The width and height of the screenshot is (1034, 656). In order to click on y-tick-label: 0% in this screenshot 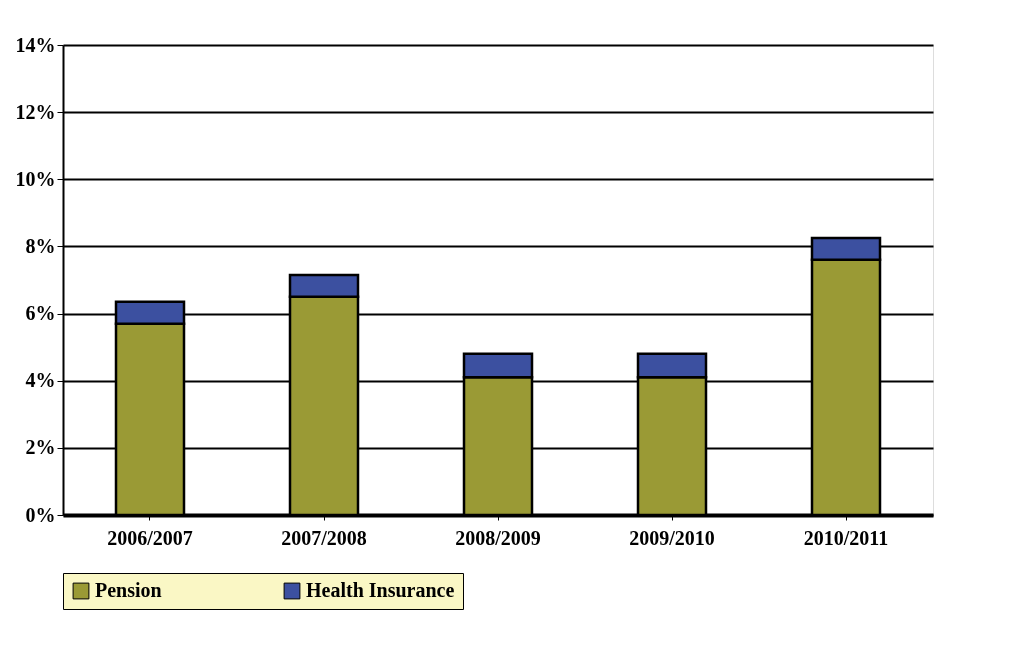, I will do `click(40, 514)`.